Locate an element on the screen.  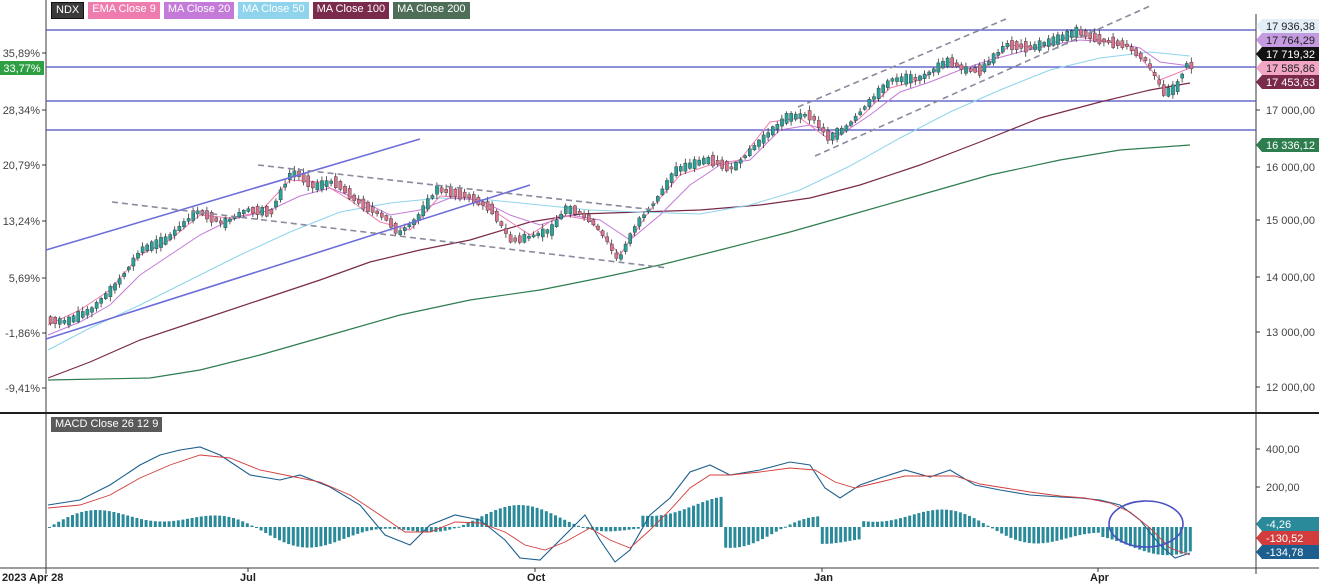
price-tag-label: 16 336,12 is located at coordinates (1290, 146).